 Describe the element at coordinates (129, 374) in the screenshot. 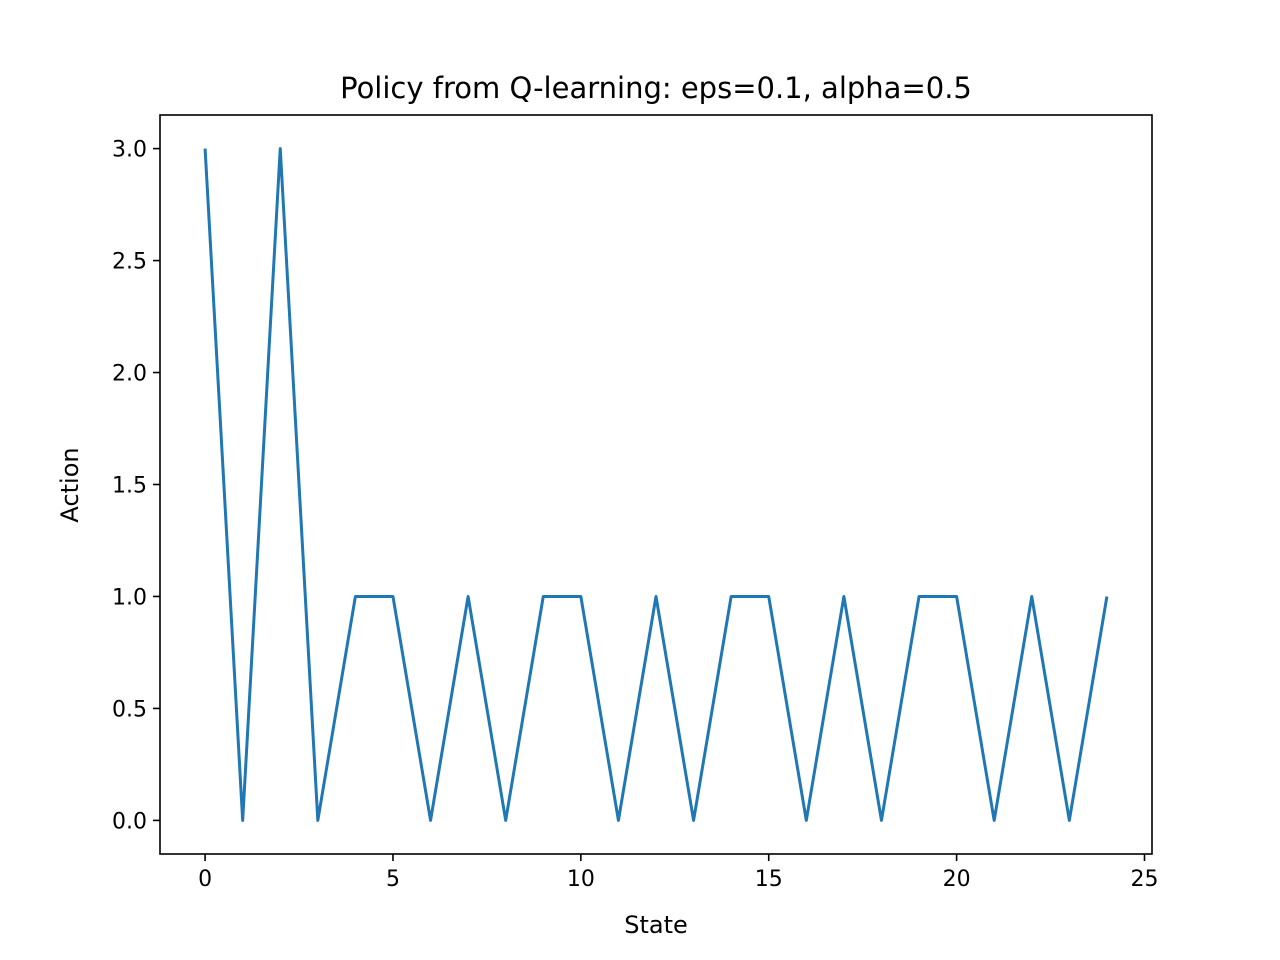

I see `y-tick-label: 2.0` at that location.